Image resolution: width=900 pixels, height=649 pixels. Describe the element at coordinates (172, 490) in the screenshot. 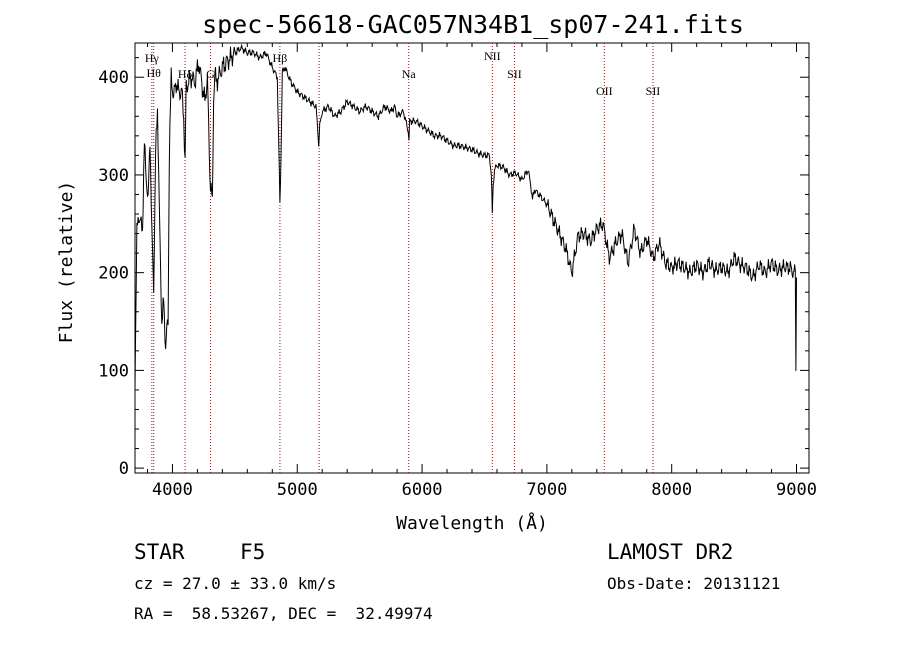

I see `x-tick-label: 4000` at that location.